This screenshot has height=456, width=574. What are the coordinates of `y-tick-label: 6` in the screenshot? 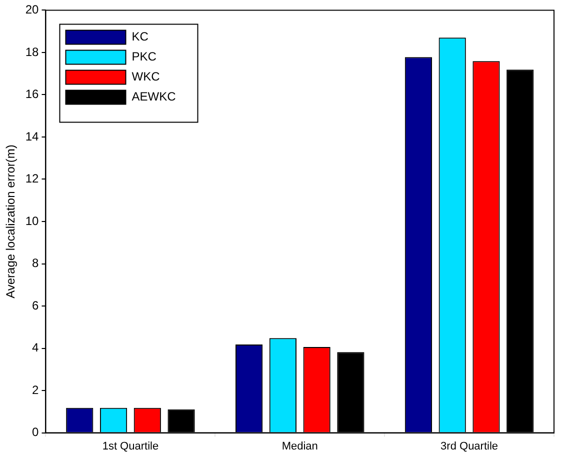 It's located at (36, 305).